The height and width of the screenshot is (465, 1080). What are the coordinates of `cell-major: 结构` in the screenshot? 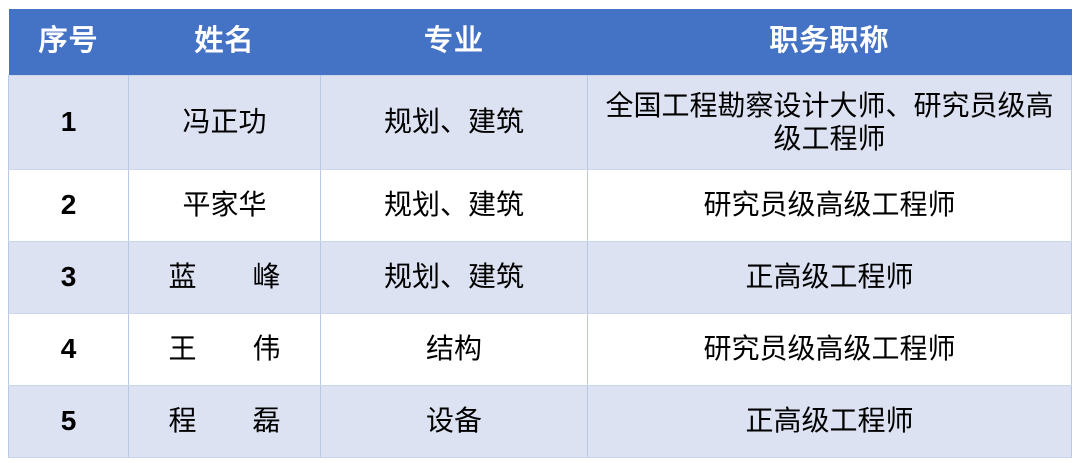 It's located at (454, 349).